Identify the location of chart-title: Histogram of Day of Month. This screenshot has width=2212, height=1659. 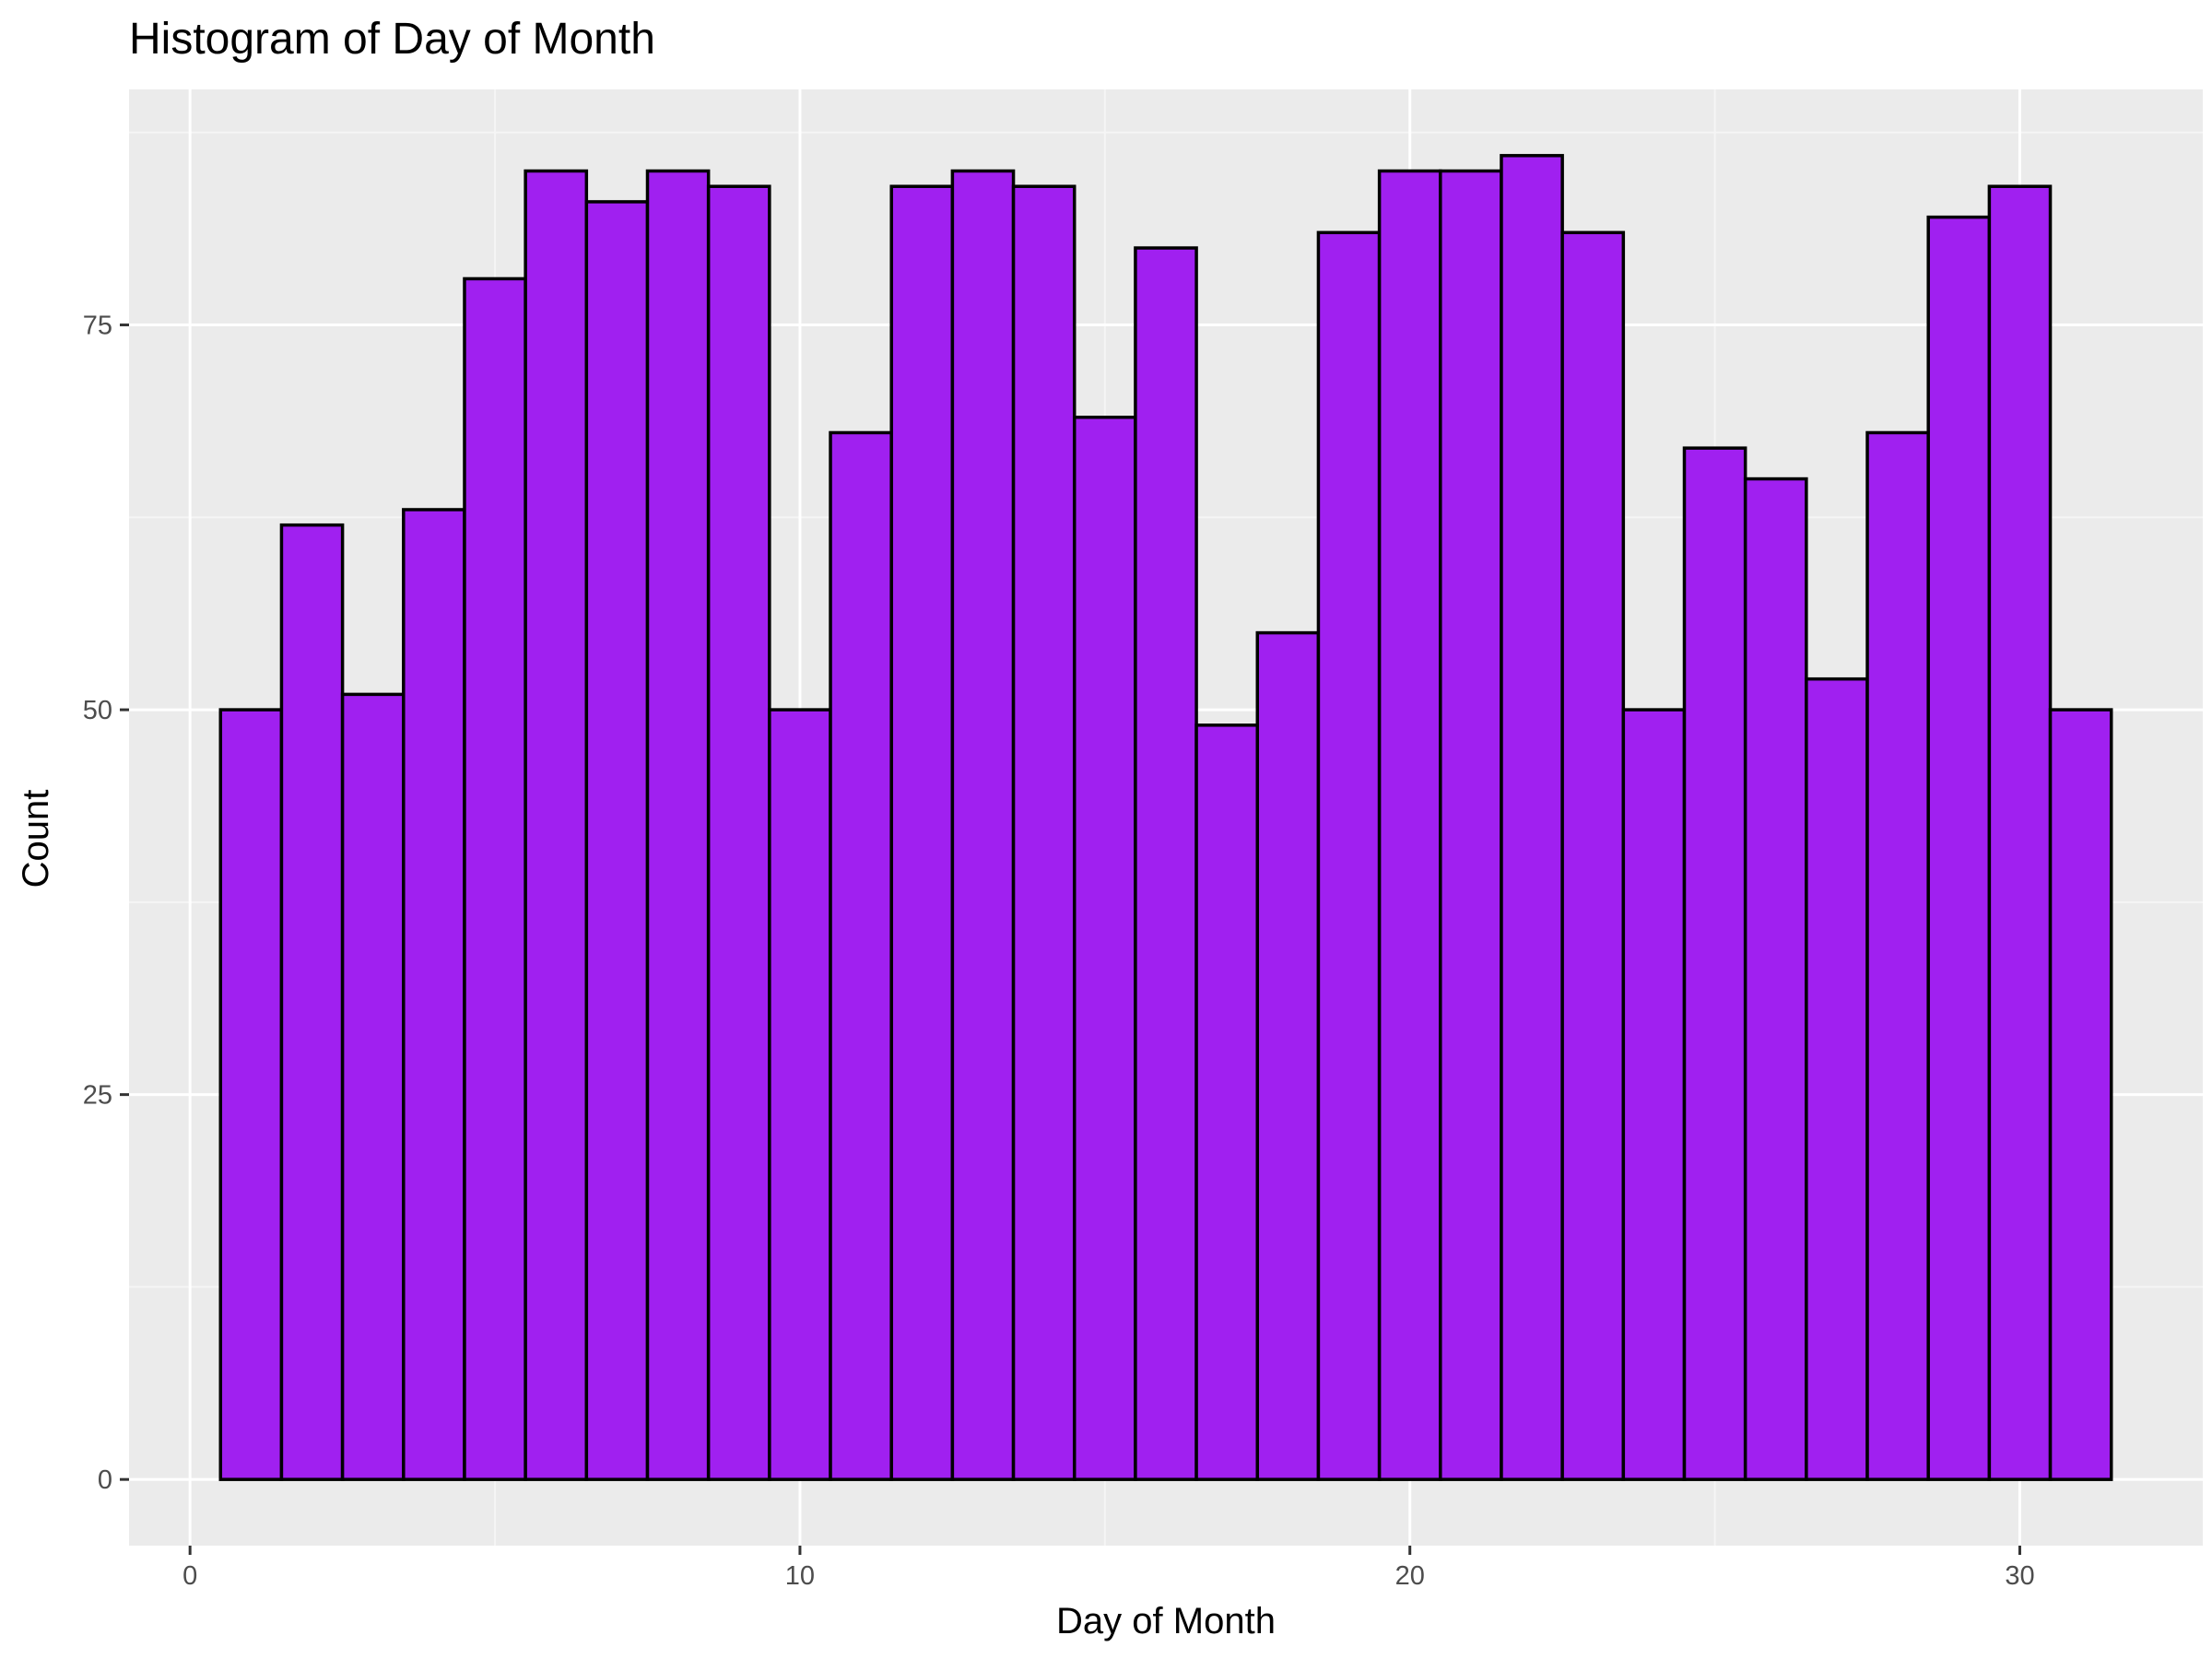
(392, 39).